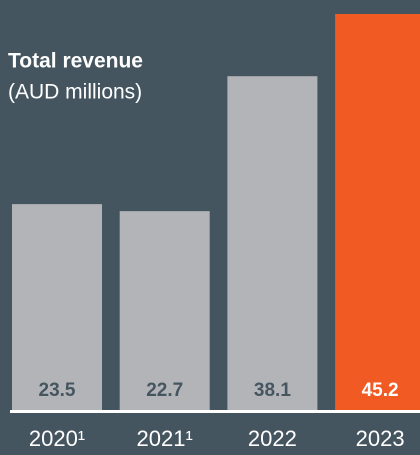 This screenshot has width=420, height=455. What do you see at coordinates (57, 390) in the screenshot?
I see `value-label: 23.5` at bounding box center [57, 390].